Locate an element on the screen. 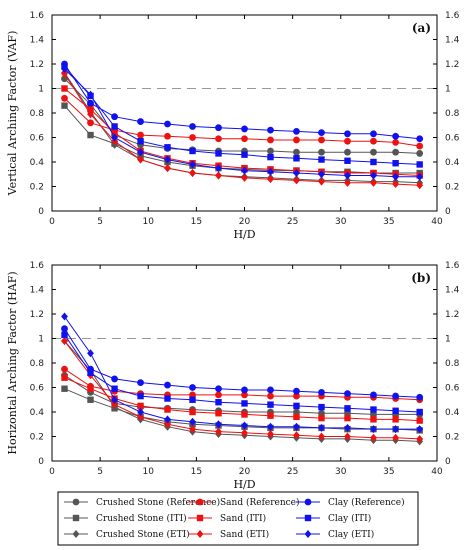 The width and height of the screenshot is (472, 550). legend-marker-sand-eti is located at coordinates (200, 534).